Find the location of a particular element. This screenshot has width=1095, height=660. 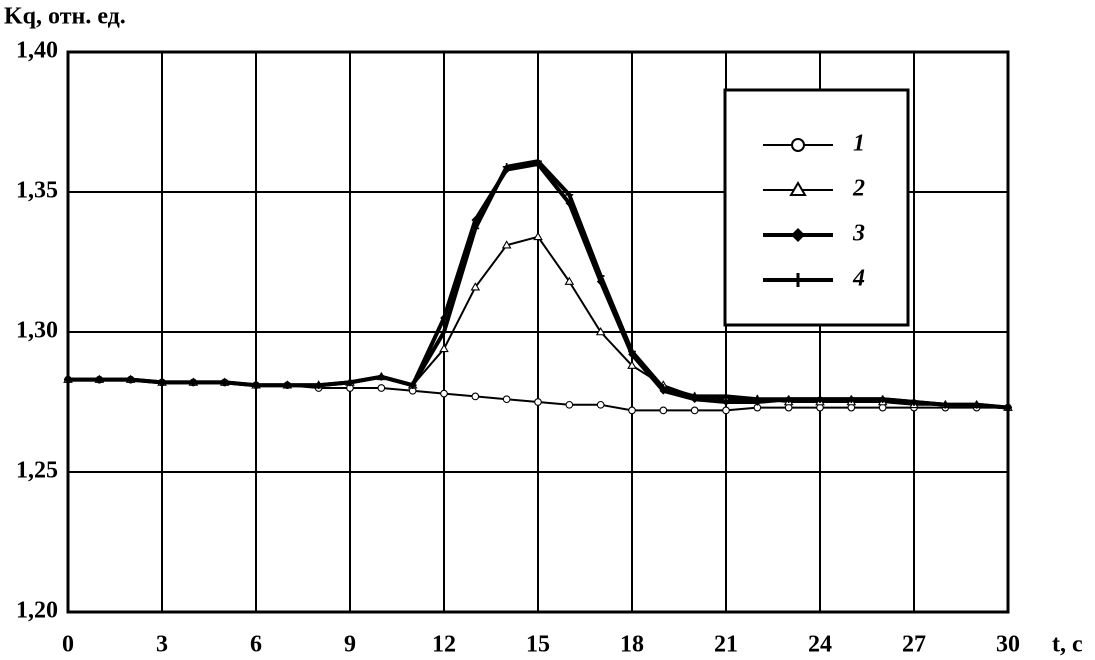

x-tick-label: 6 is located at coordinates (256, 645).